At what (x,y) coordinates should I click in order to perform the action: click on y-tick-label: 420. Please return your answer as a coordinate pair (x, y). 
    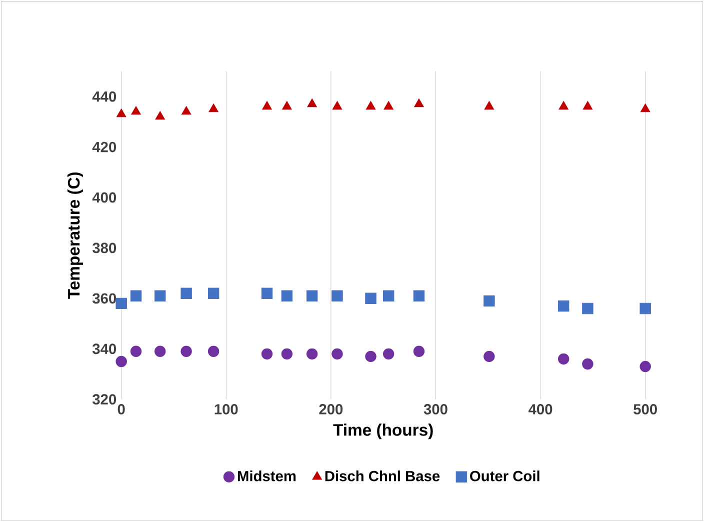
    Looking at the image, I should click on (104, 147).